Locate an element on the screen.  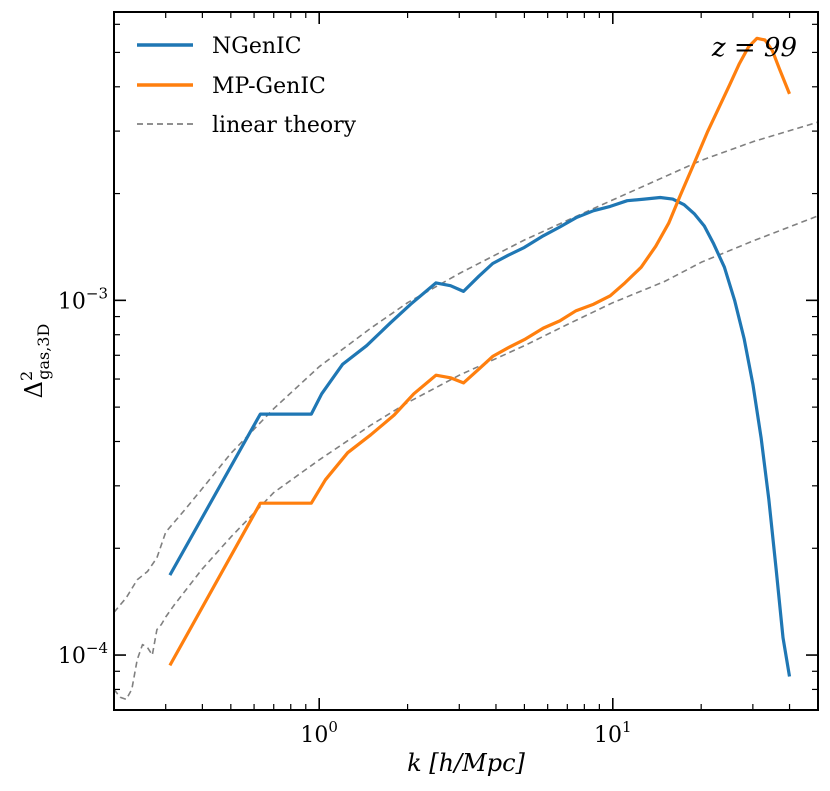
legend-label-ngenic: NGenIC is located at coordinates (257, 46).